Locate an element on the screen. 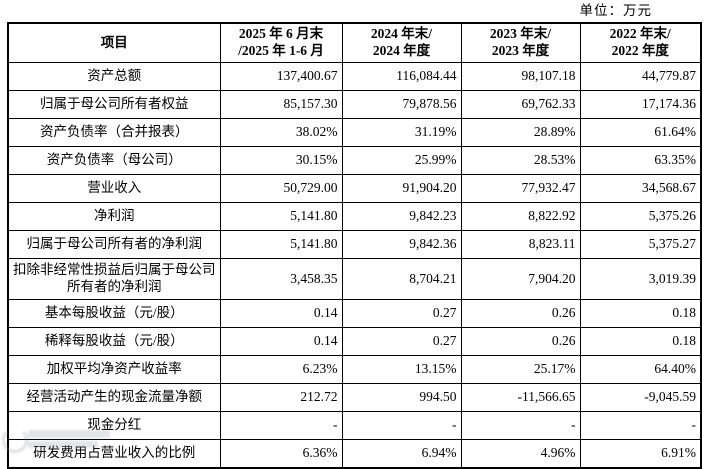 The image size is (708, 469). value-cell: 13.15% is located at coordinates (401, 369).